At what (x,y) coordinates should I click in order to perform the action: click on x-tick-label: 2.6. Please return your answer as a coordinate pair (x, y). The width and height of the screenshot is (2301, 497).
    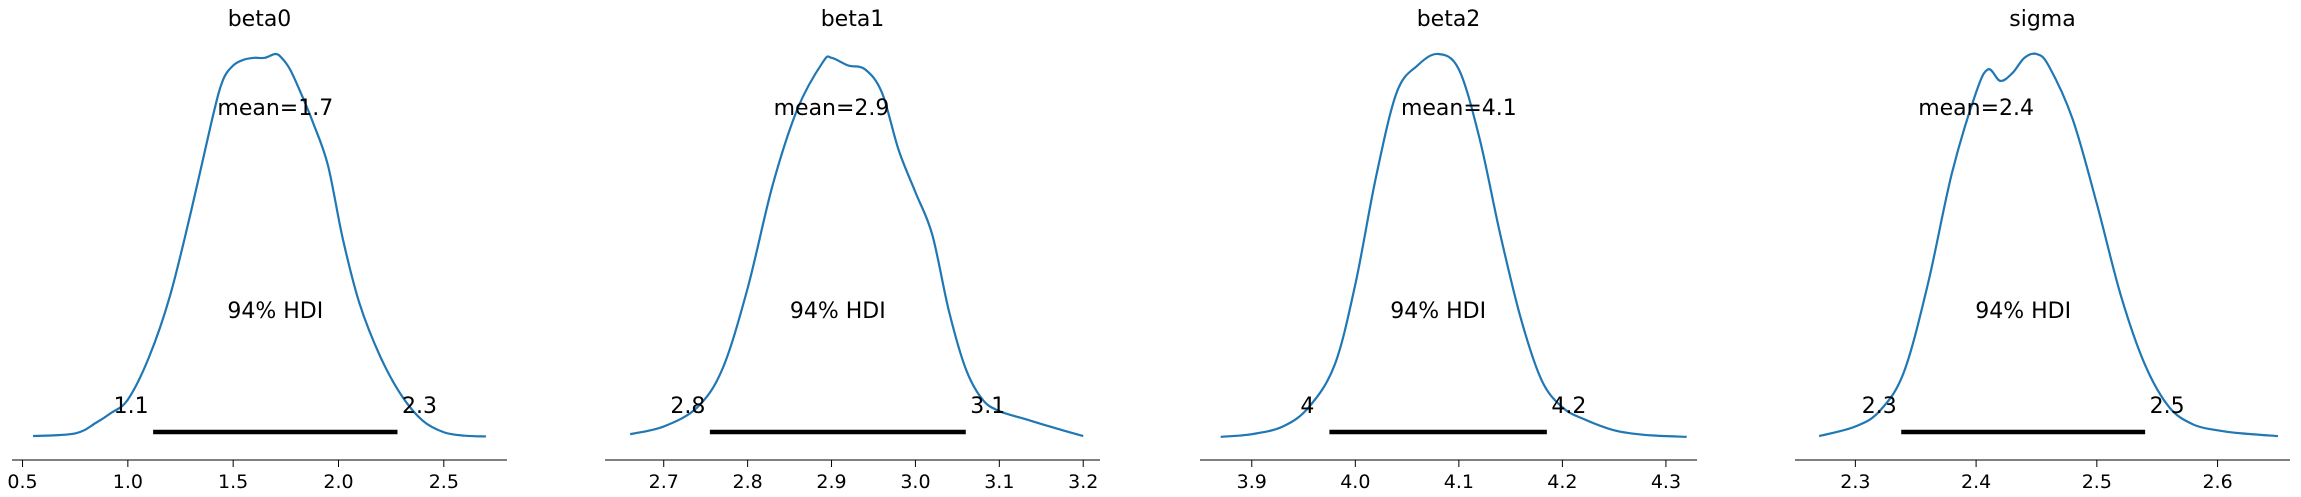
    Looking at the image, I should click on (2217, 482).